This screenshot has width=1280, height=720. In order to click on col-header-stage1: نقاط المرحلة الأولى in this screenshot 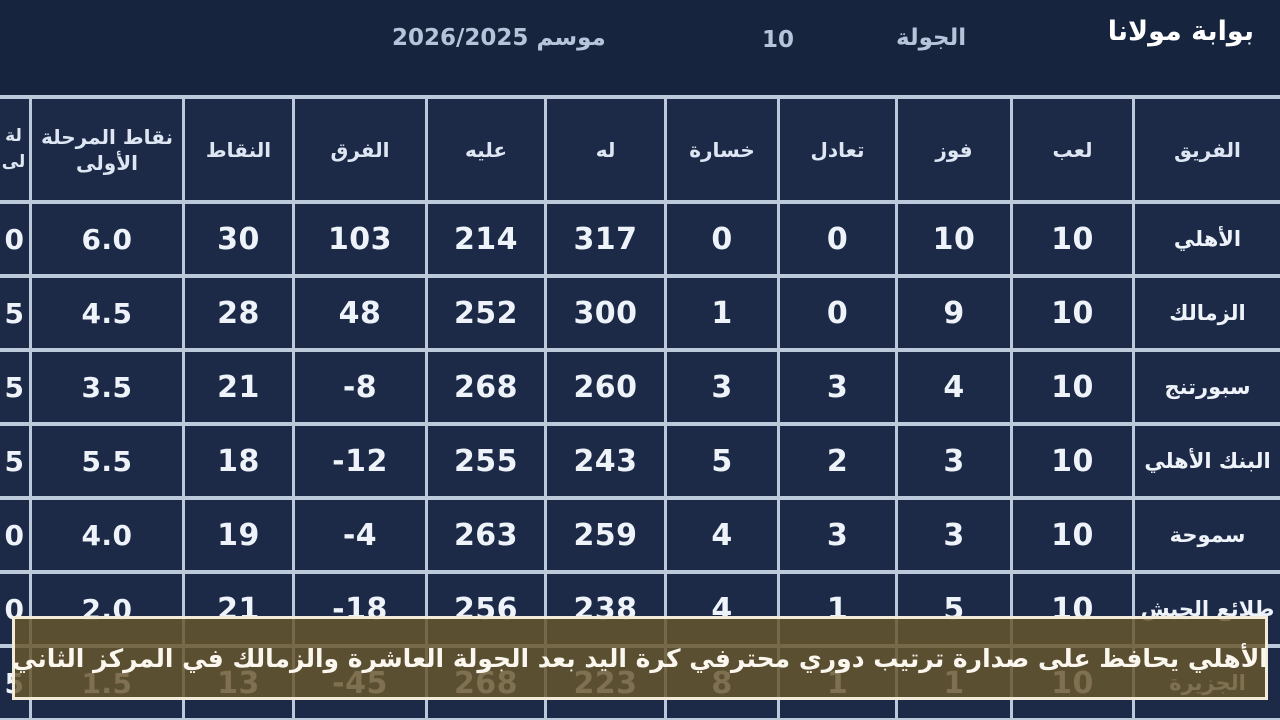, I will do `click(107, 149)`.